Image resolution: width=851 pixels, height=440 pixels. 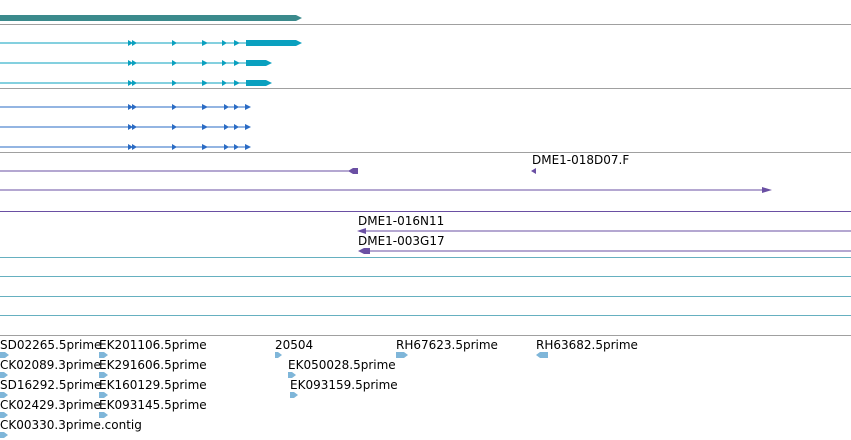 I want to click on empty-tracks, so click(x=425, y=286).